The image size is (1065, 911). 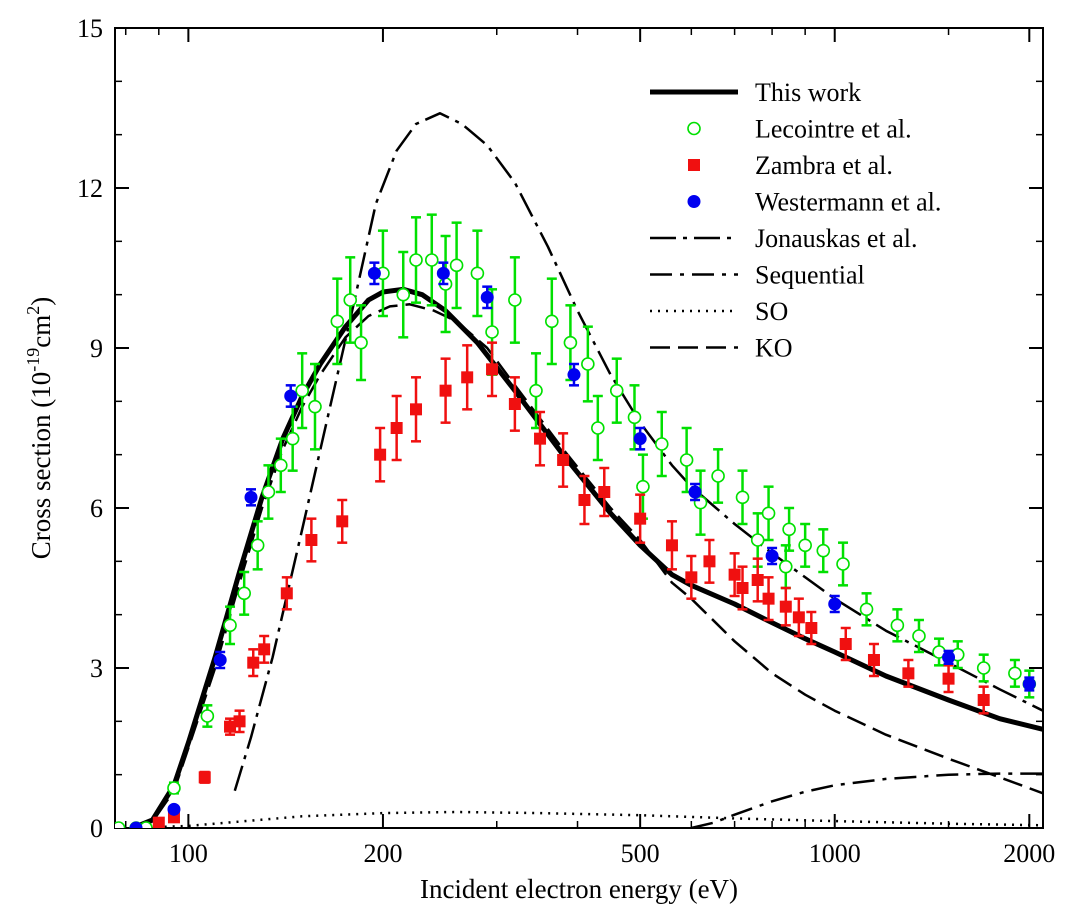 What do you see at coordinates (640, 853) in the screenshot?
I see `x-tick-label: 500` at bounding box center [640, 853].